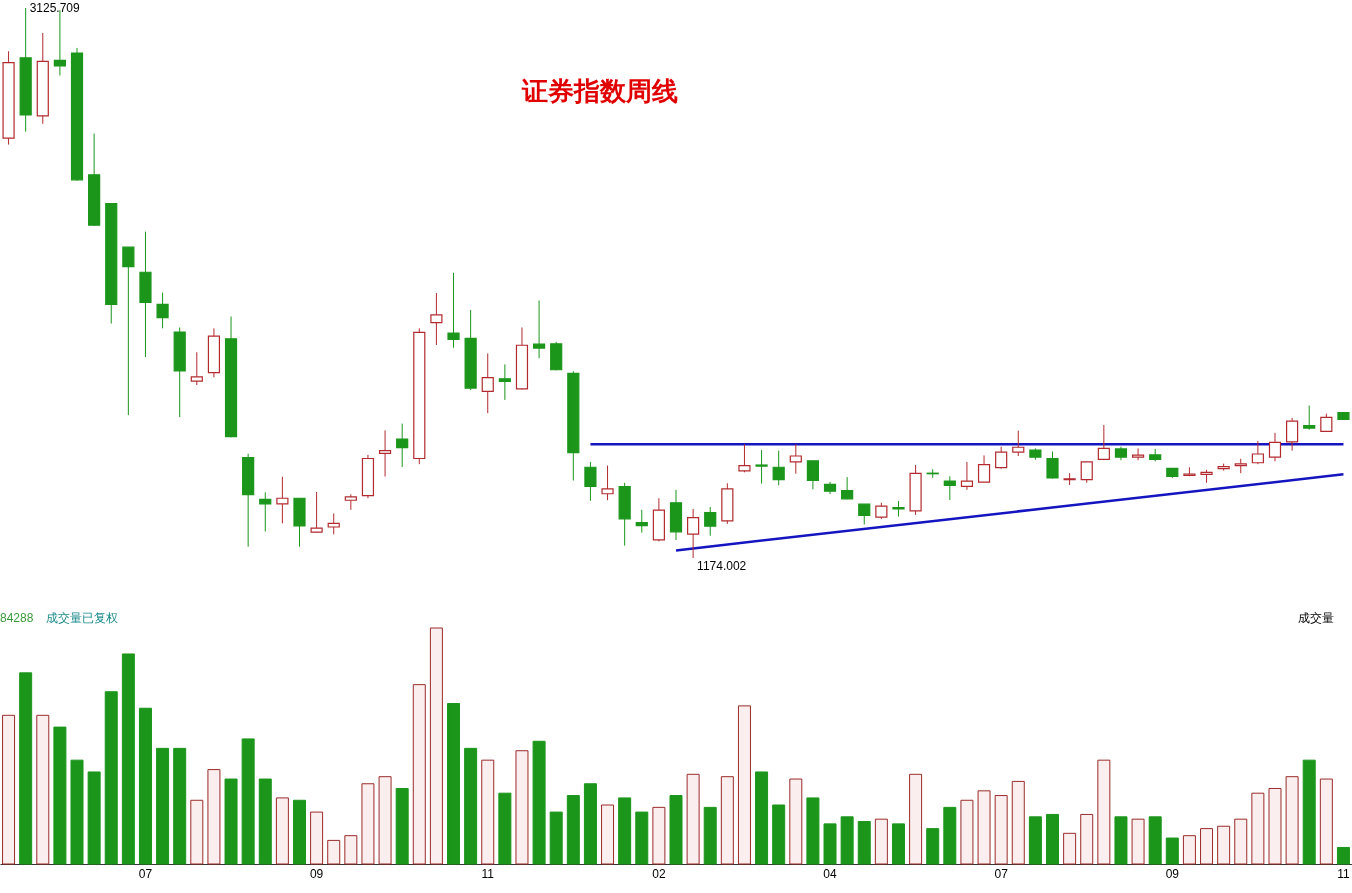  Describe the element at coordinates (1316, 618) in the screenshot. I see `text: 成交量` at that location.